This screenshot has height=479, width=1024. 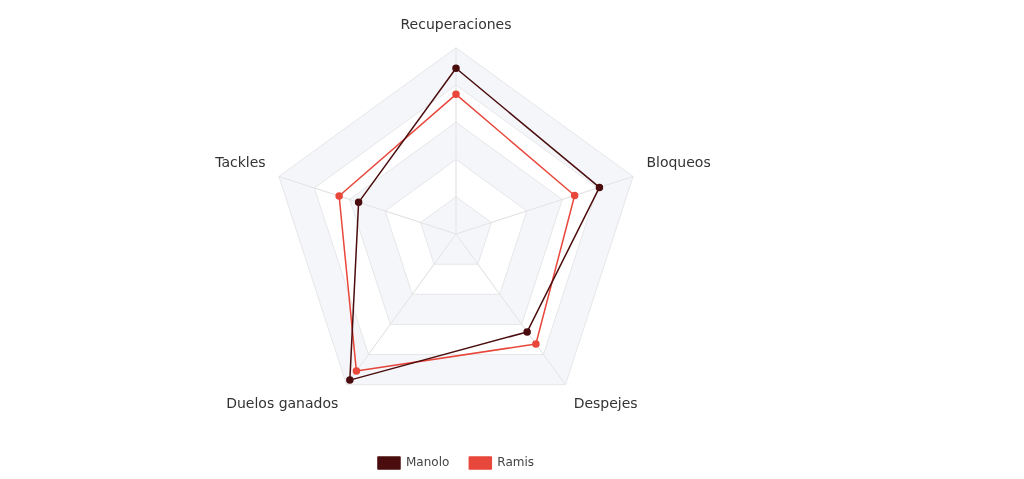 I want to click on spoke-label: Tackles, so click(x=240, y=162).